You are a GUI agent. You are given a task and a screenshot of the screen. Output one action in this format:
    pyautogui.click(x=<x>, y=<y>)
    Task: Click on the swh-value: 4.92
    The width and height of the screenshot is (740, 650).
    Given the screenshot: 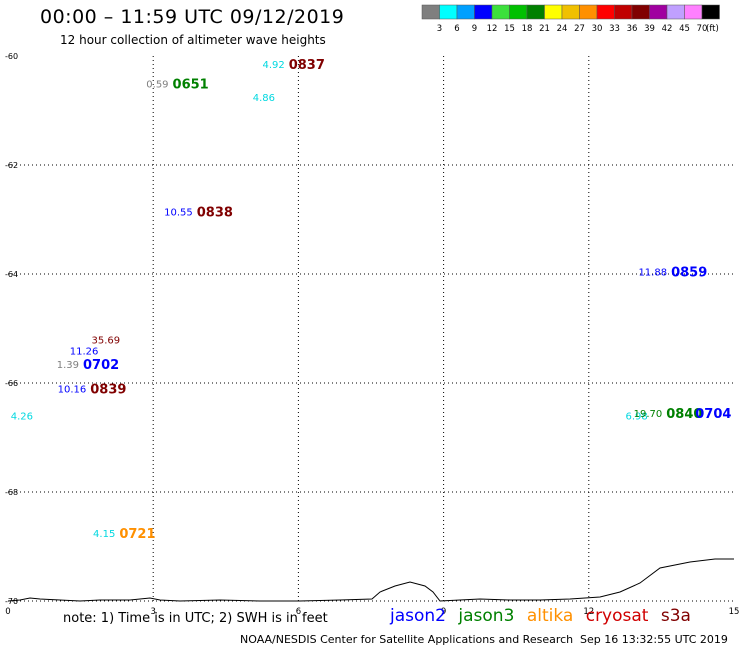 What is the action you would take?
    pyautogui.click(x=273, y=65)
    